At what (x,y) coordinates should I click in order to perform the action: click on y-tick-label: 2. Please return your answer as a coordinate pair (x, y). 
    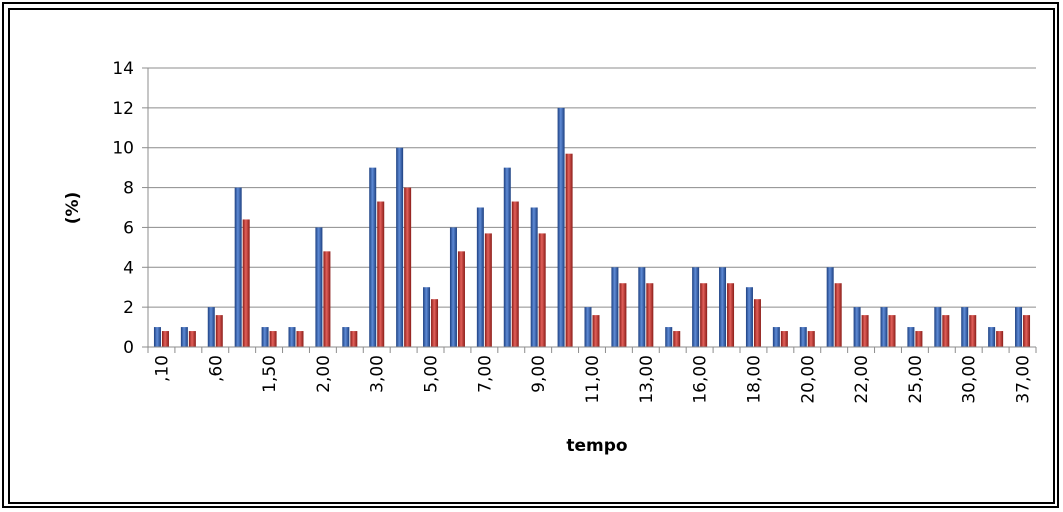
    Looking at the image, I should click on (128, 308).